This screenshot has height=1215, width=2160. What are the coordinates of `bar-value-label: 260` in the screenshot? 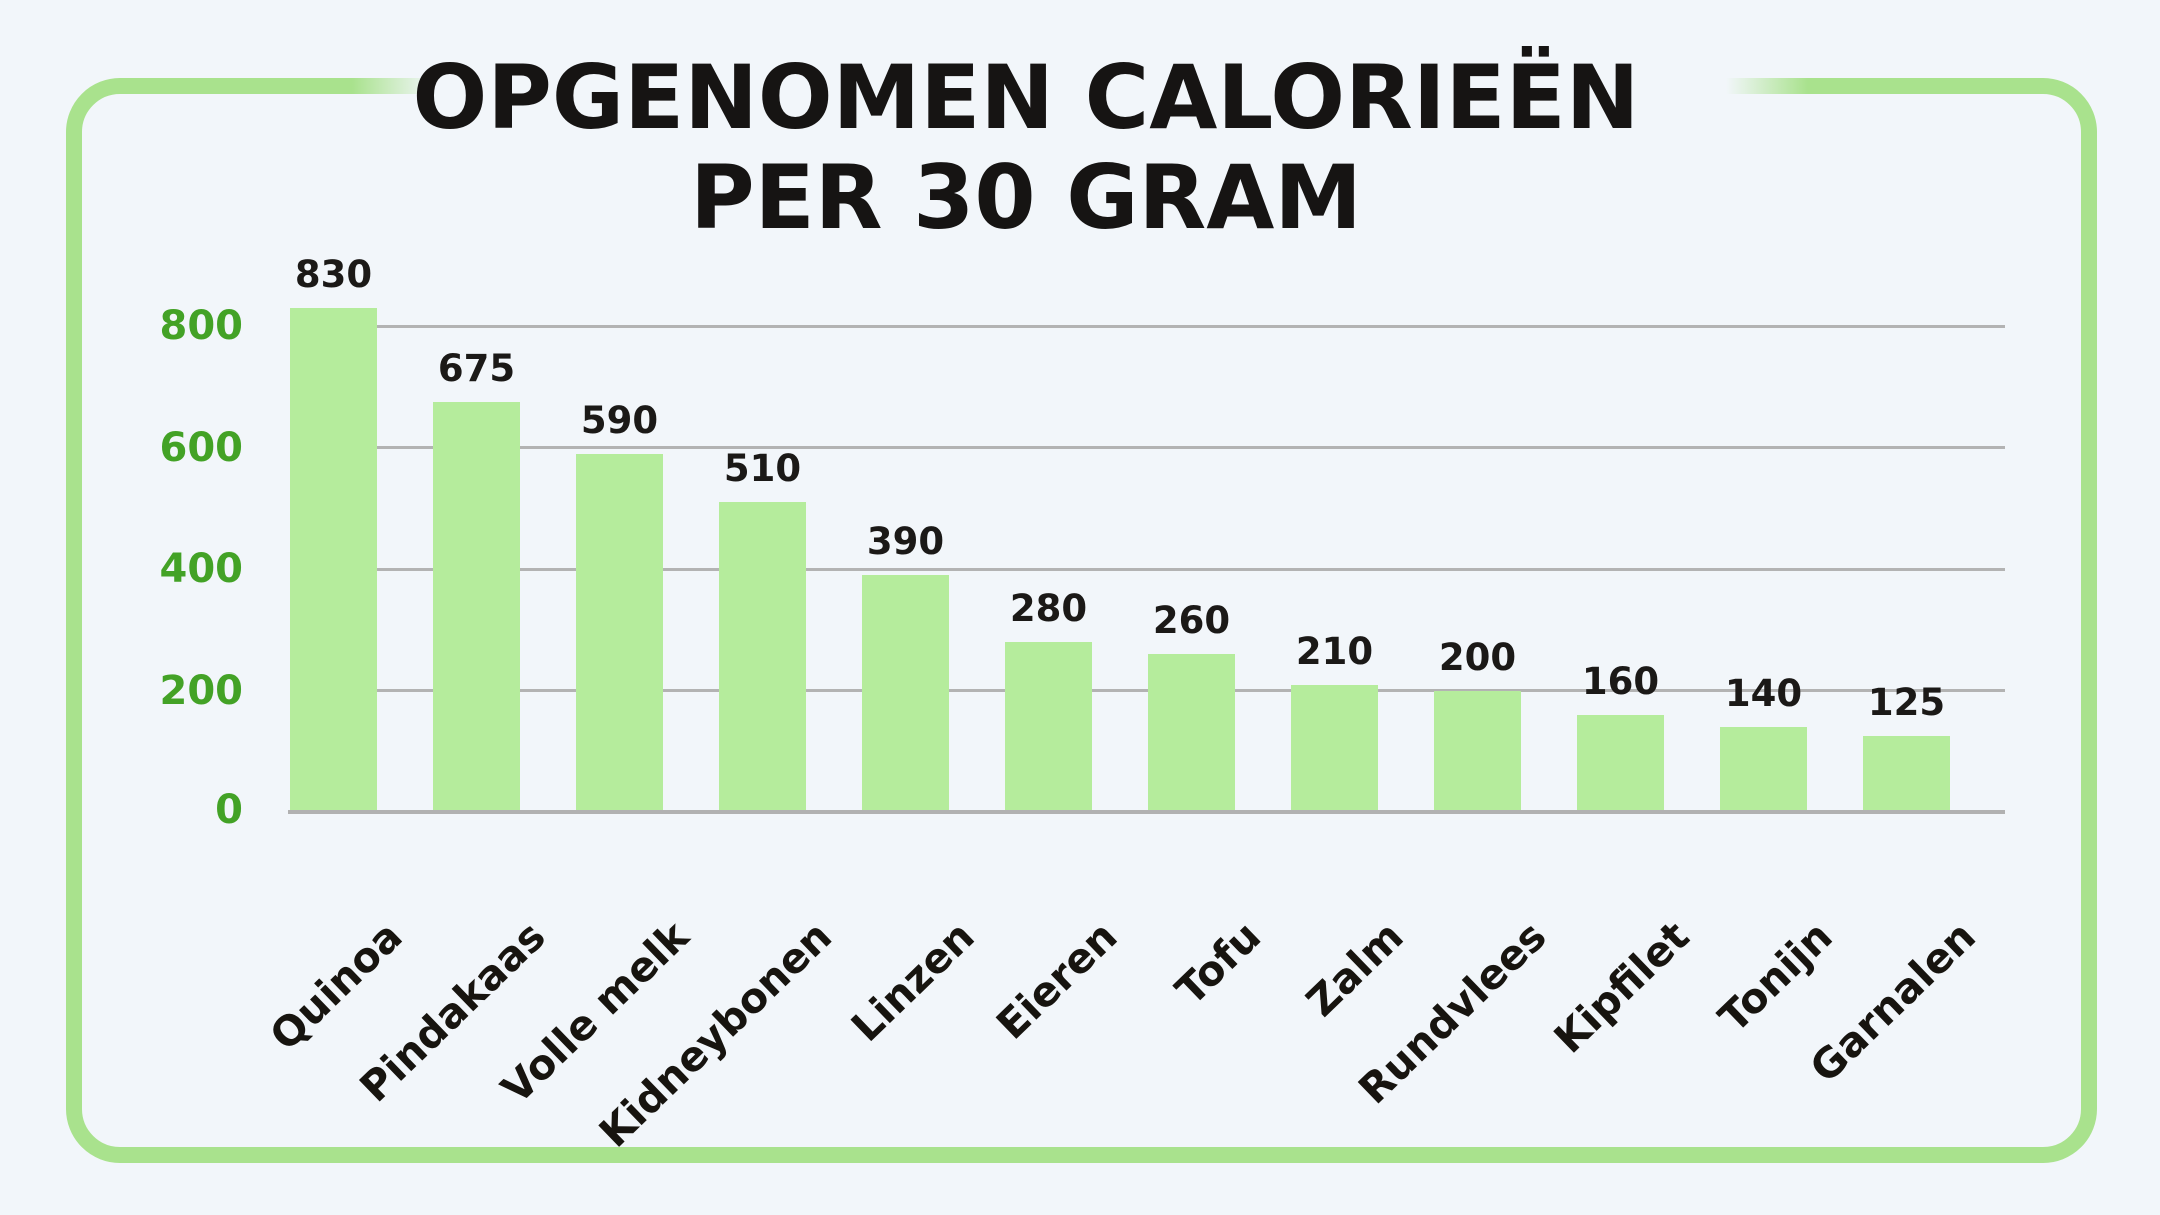 It's located at (1191, 620).